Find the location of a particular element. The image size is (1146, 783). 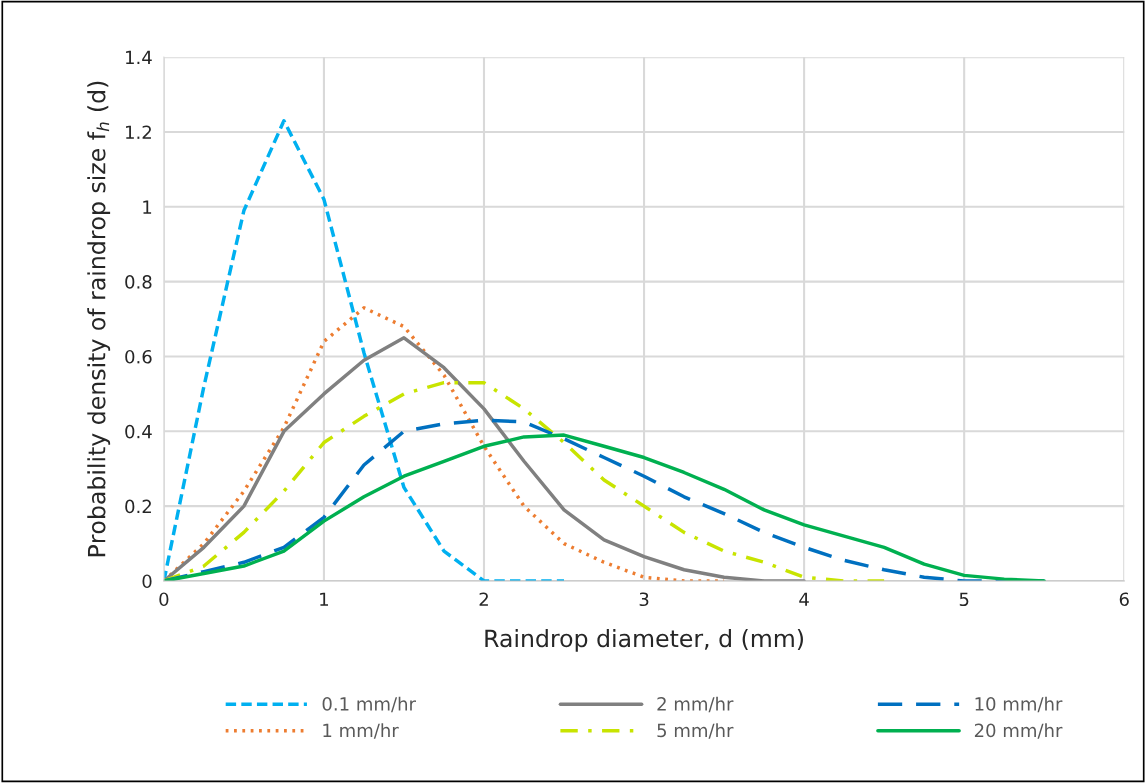

x-tick-label: 5 is located at coordinates (964, 599).